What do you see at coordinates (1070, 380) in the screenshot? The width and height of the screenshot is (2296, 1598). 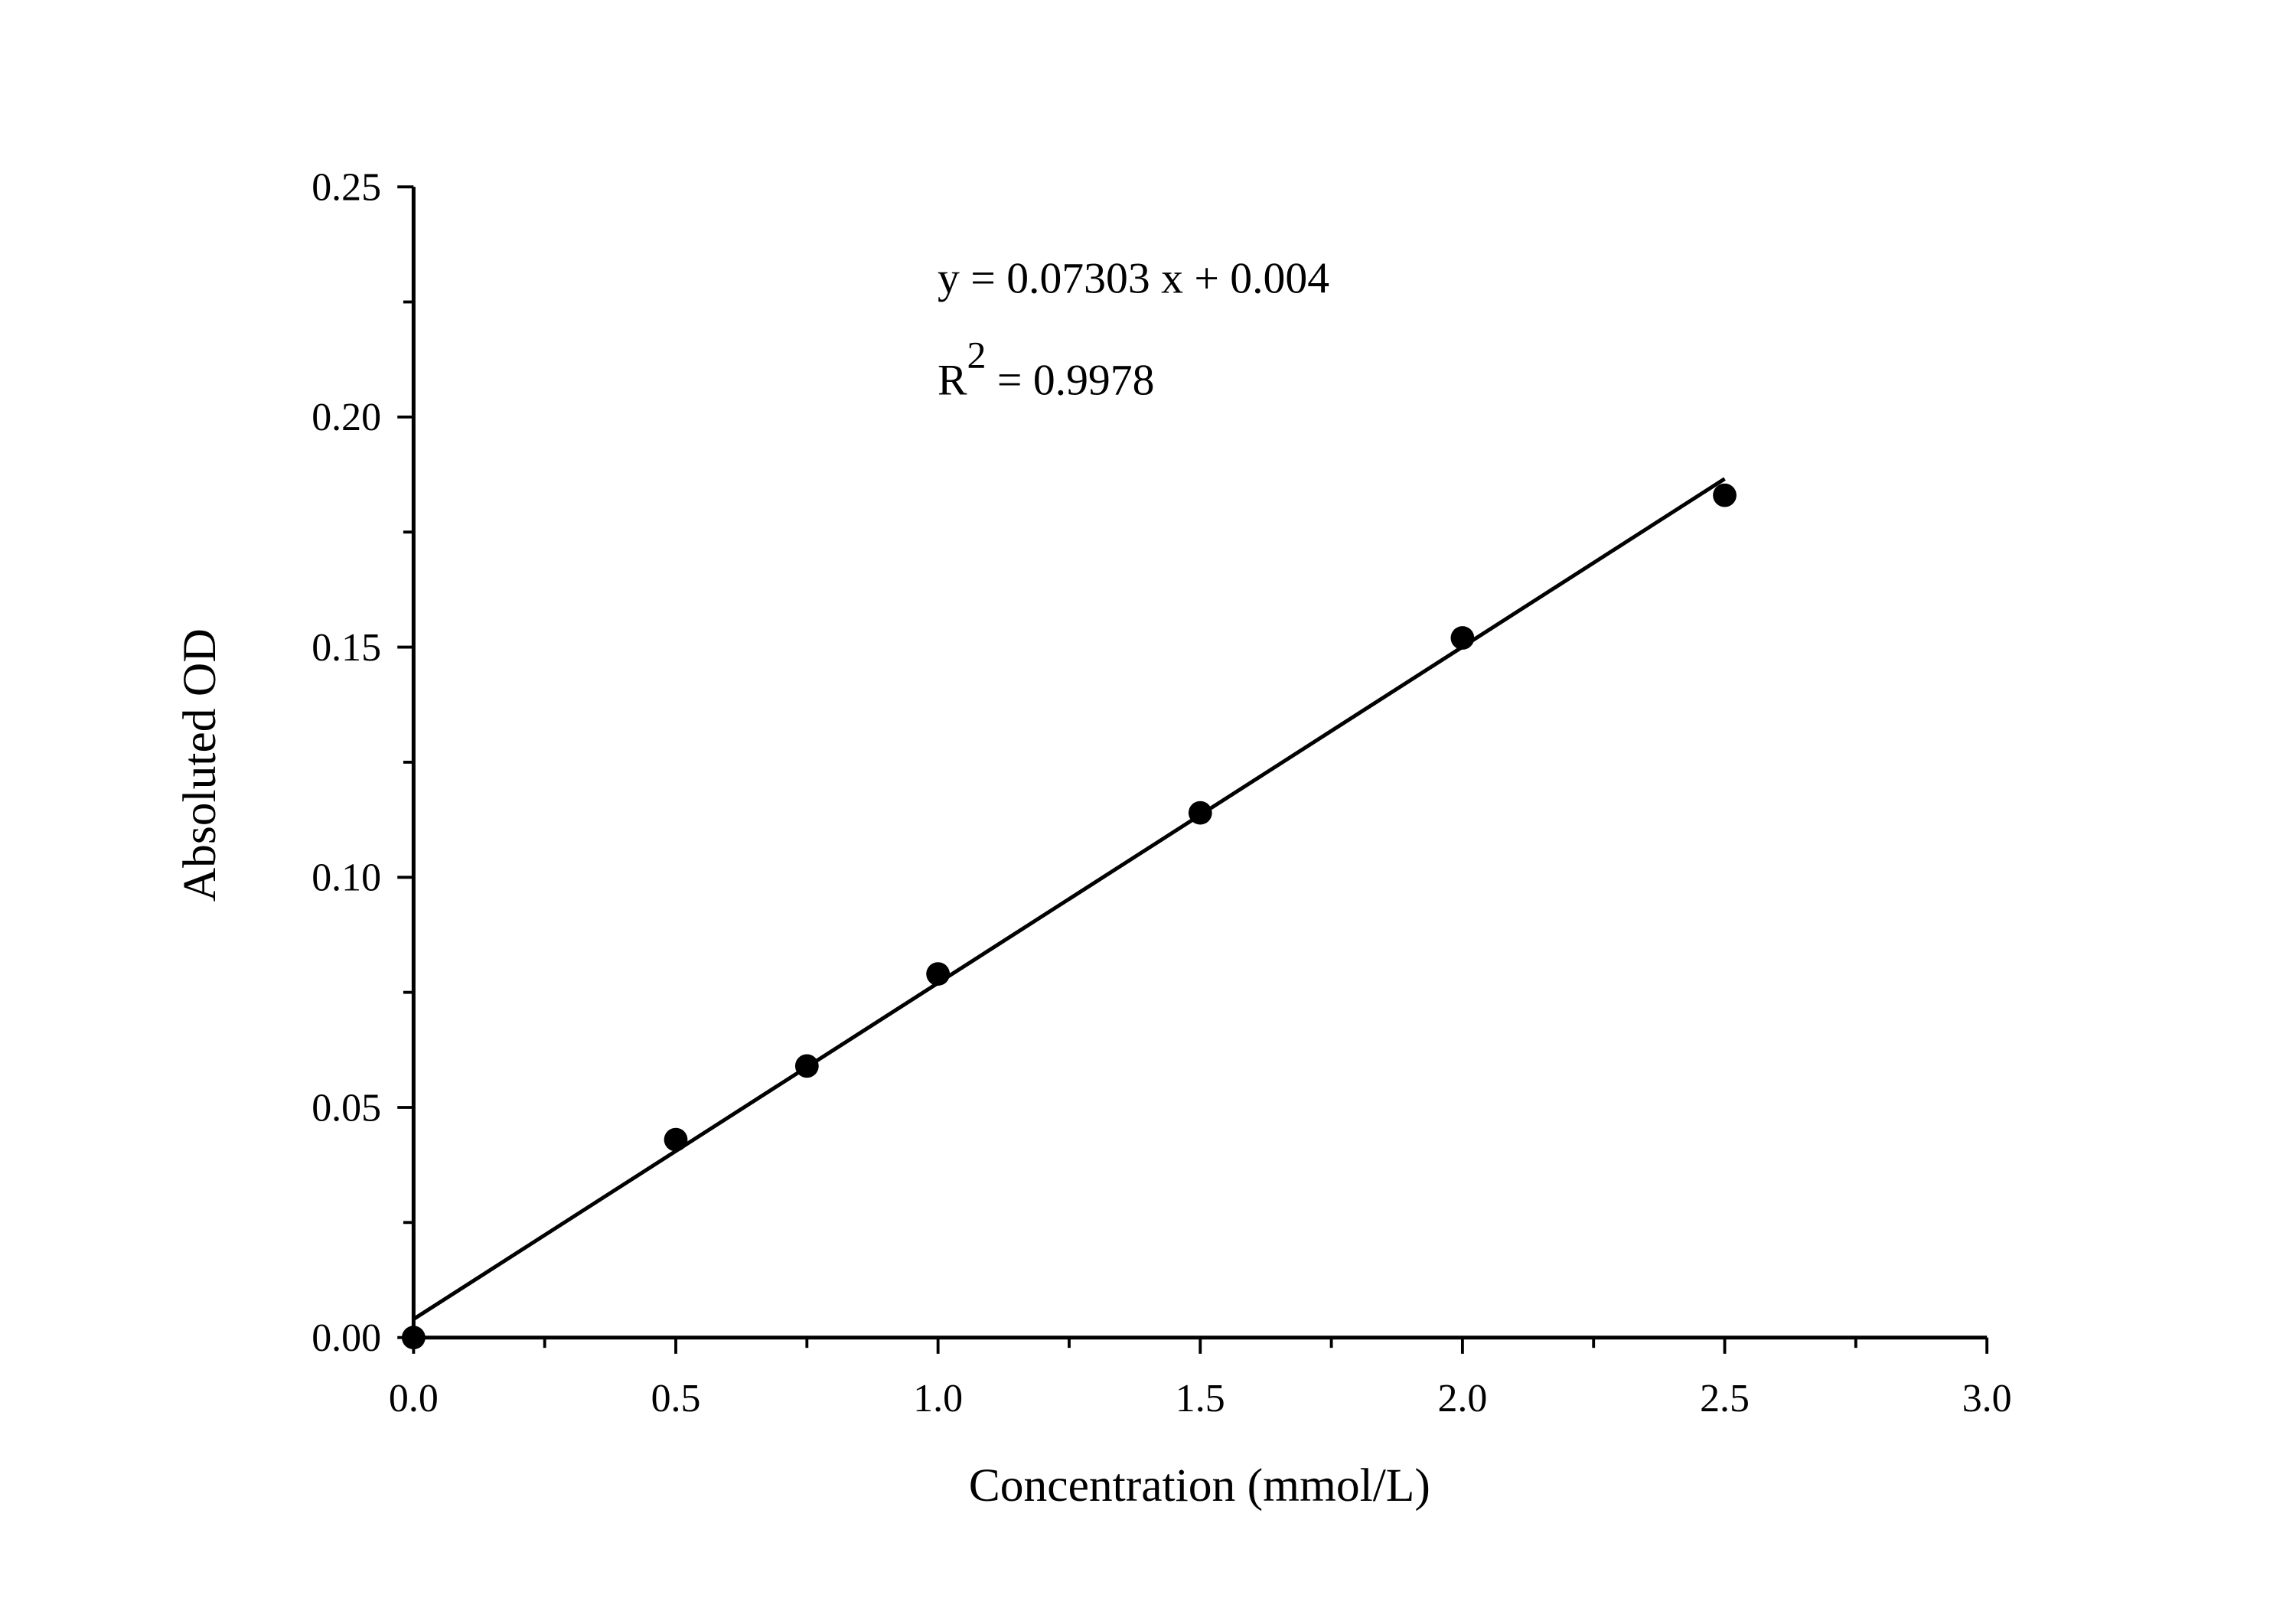 I see `r2-value: = 0.9978` at bounding box center [1070, 380].